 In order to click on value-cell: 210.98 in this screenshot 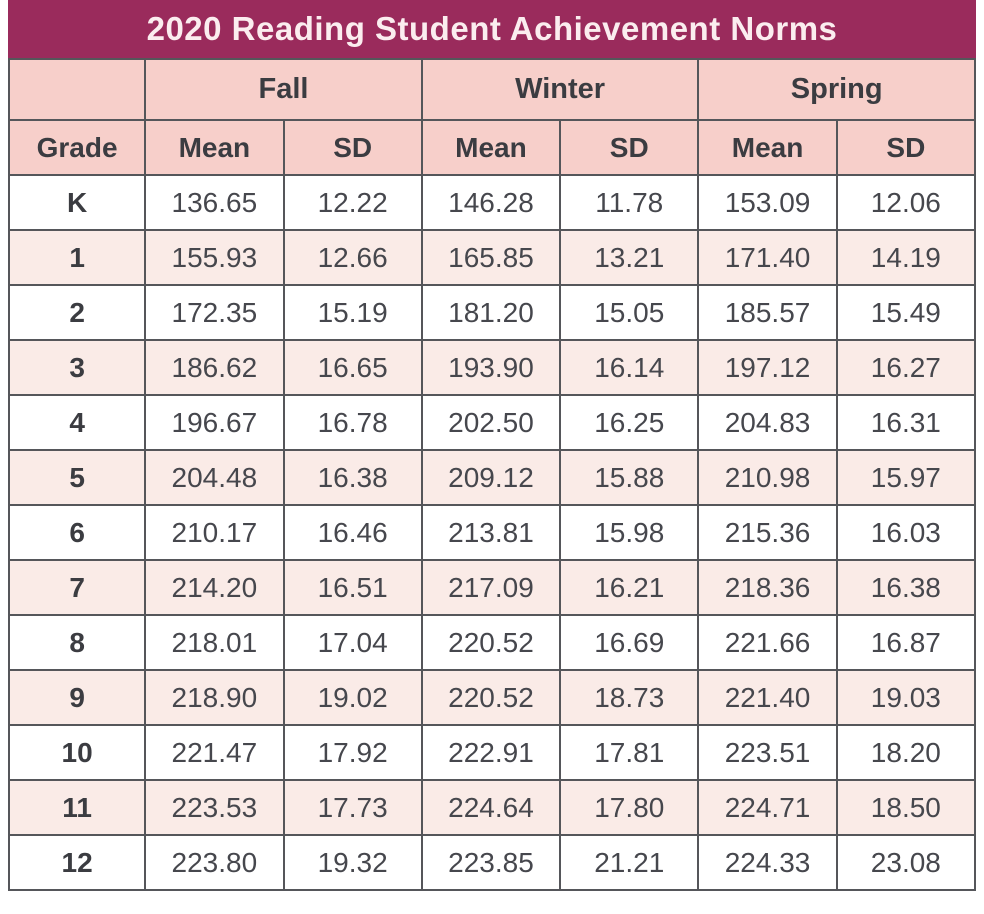, I will do `click(767, 477)`.